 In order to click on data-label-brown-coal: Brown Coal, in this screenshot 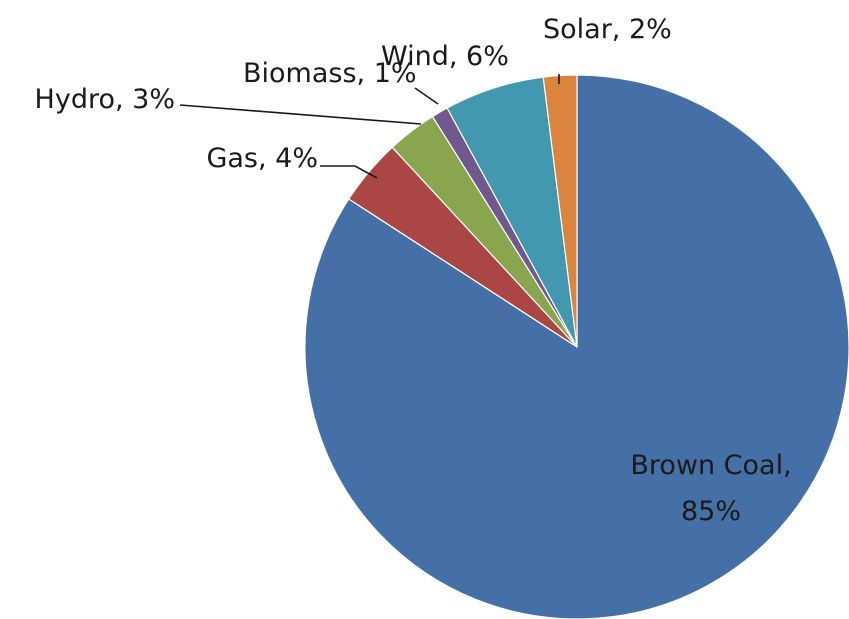, I will do `click(710, 465)`.